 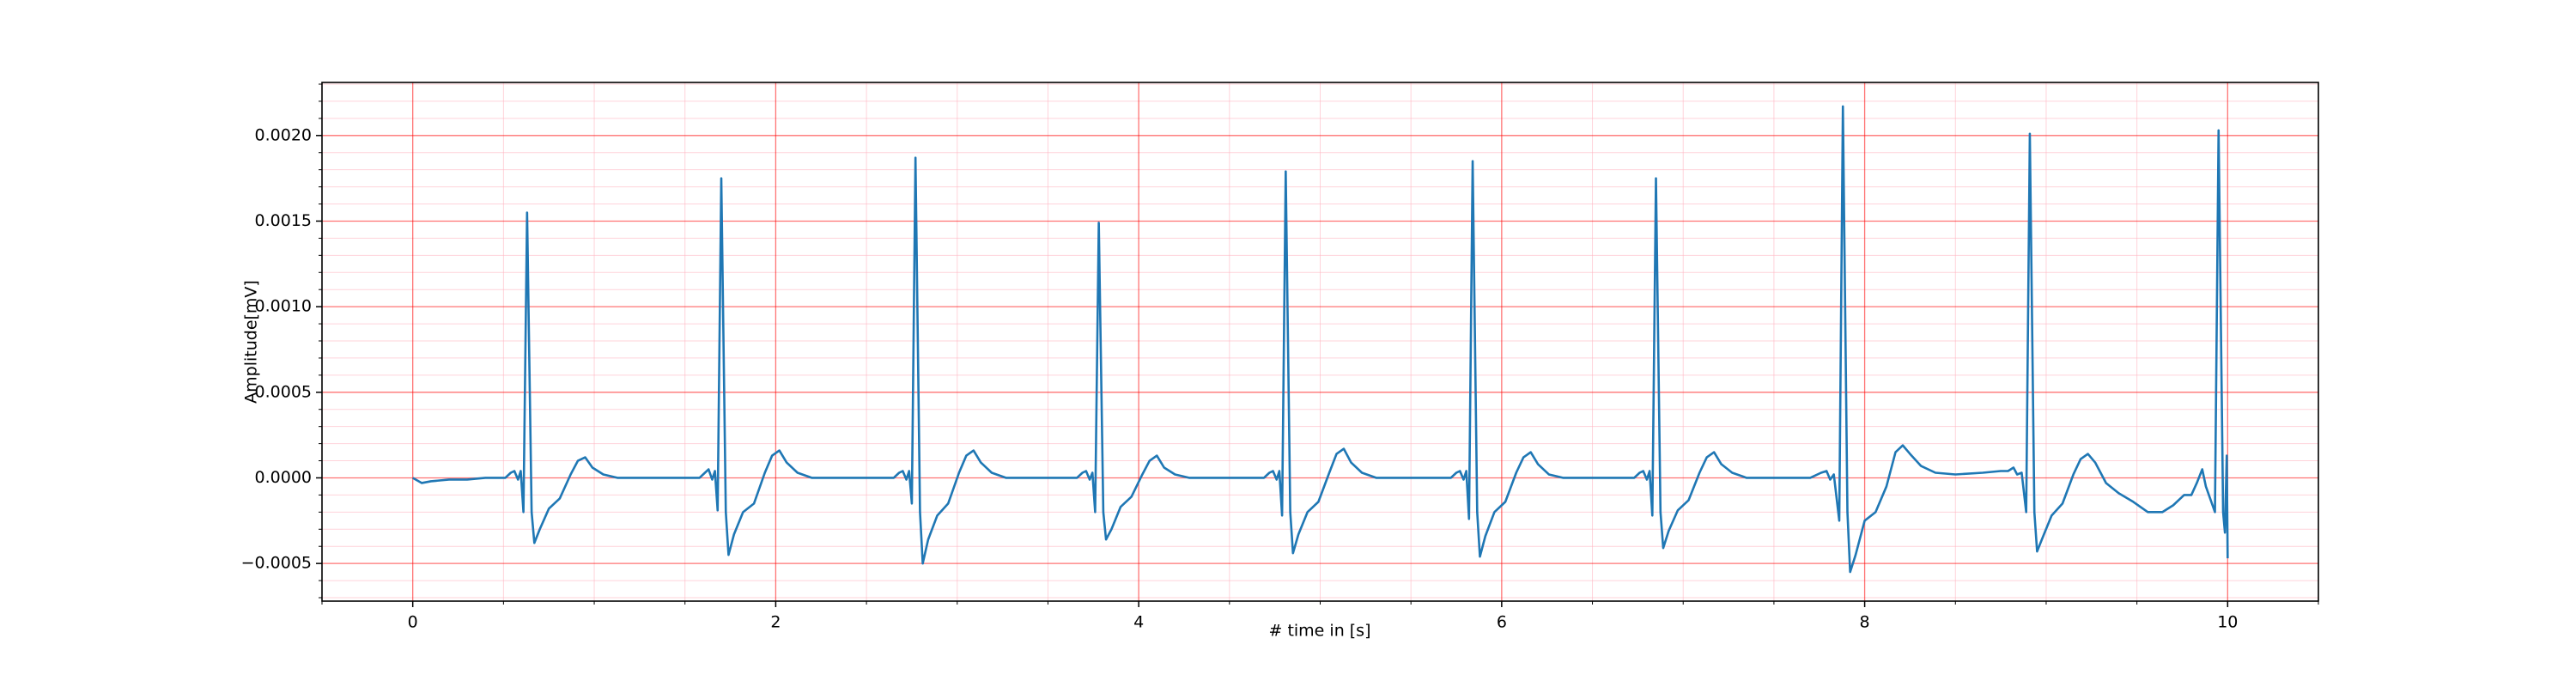 What do you see at coordinates (1502, 622) in the screenshot?
I see `x-tick-label: 6` at bounding box center [1502, 622].